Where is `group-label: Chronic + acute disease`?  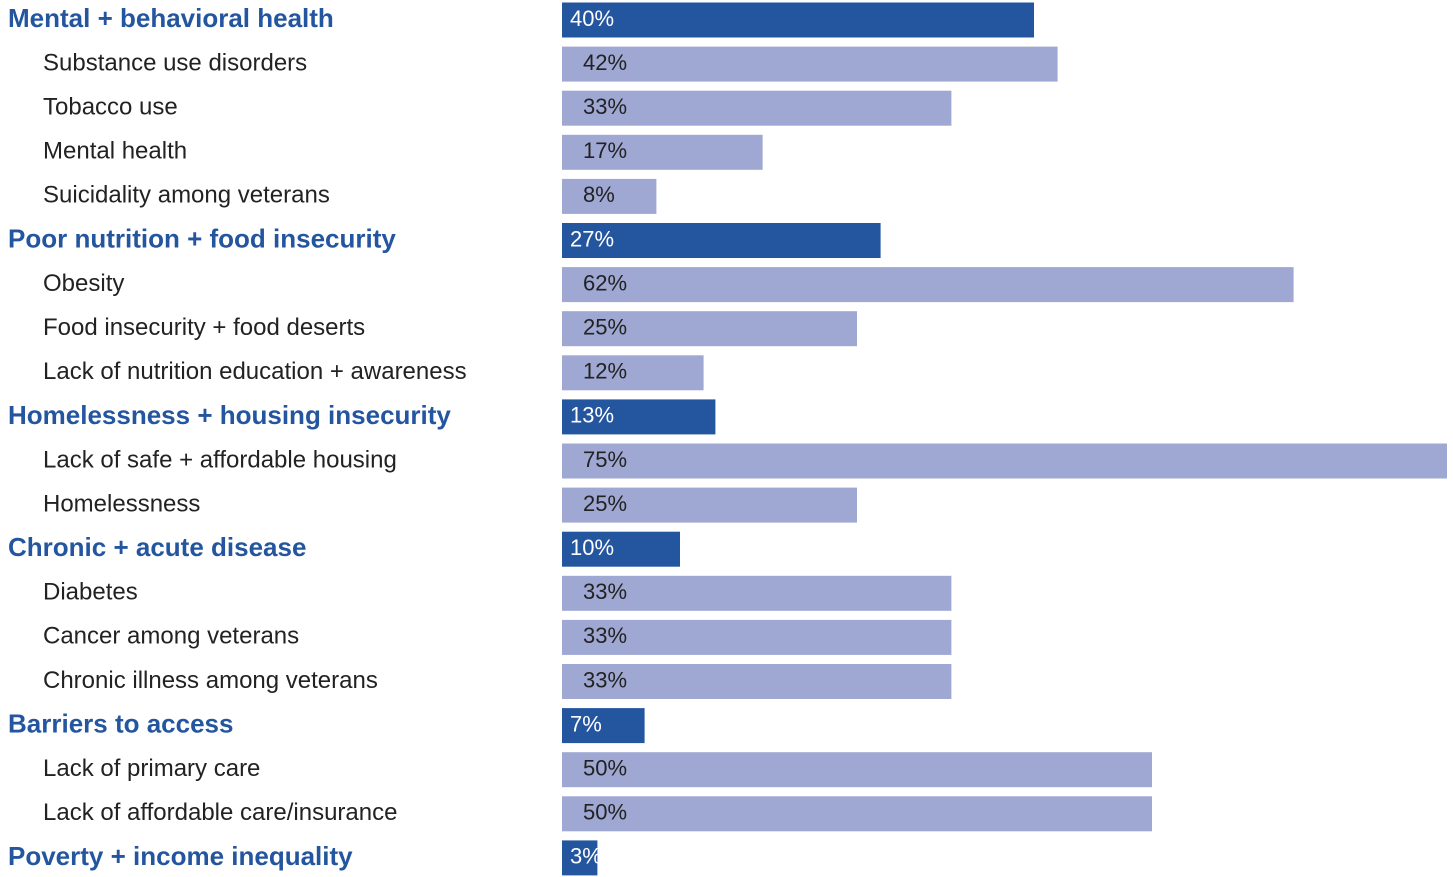
group-label: Chronic + acute disease is located at coordinates (157, 547).